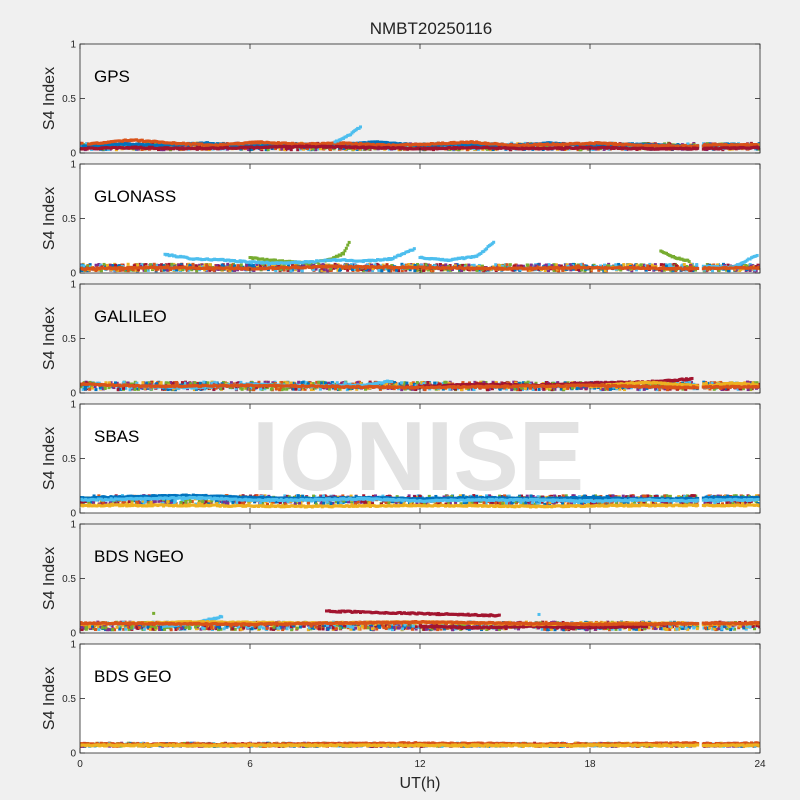 The image size is (800, 800). Describe the element at coordinates (431, 28) in the screenshot. I see `figure-title: NMBT20250116` at that location.